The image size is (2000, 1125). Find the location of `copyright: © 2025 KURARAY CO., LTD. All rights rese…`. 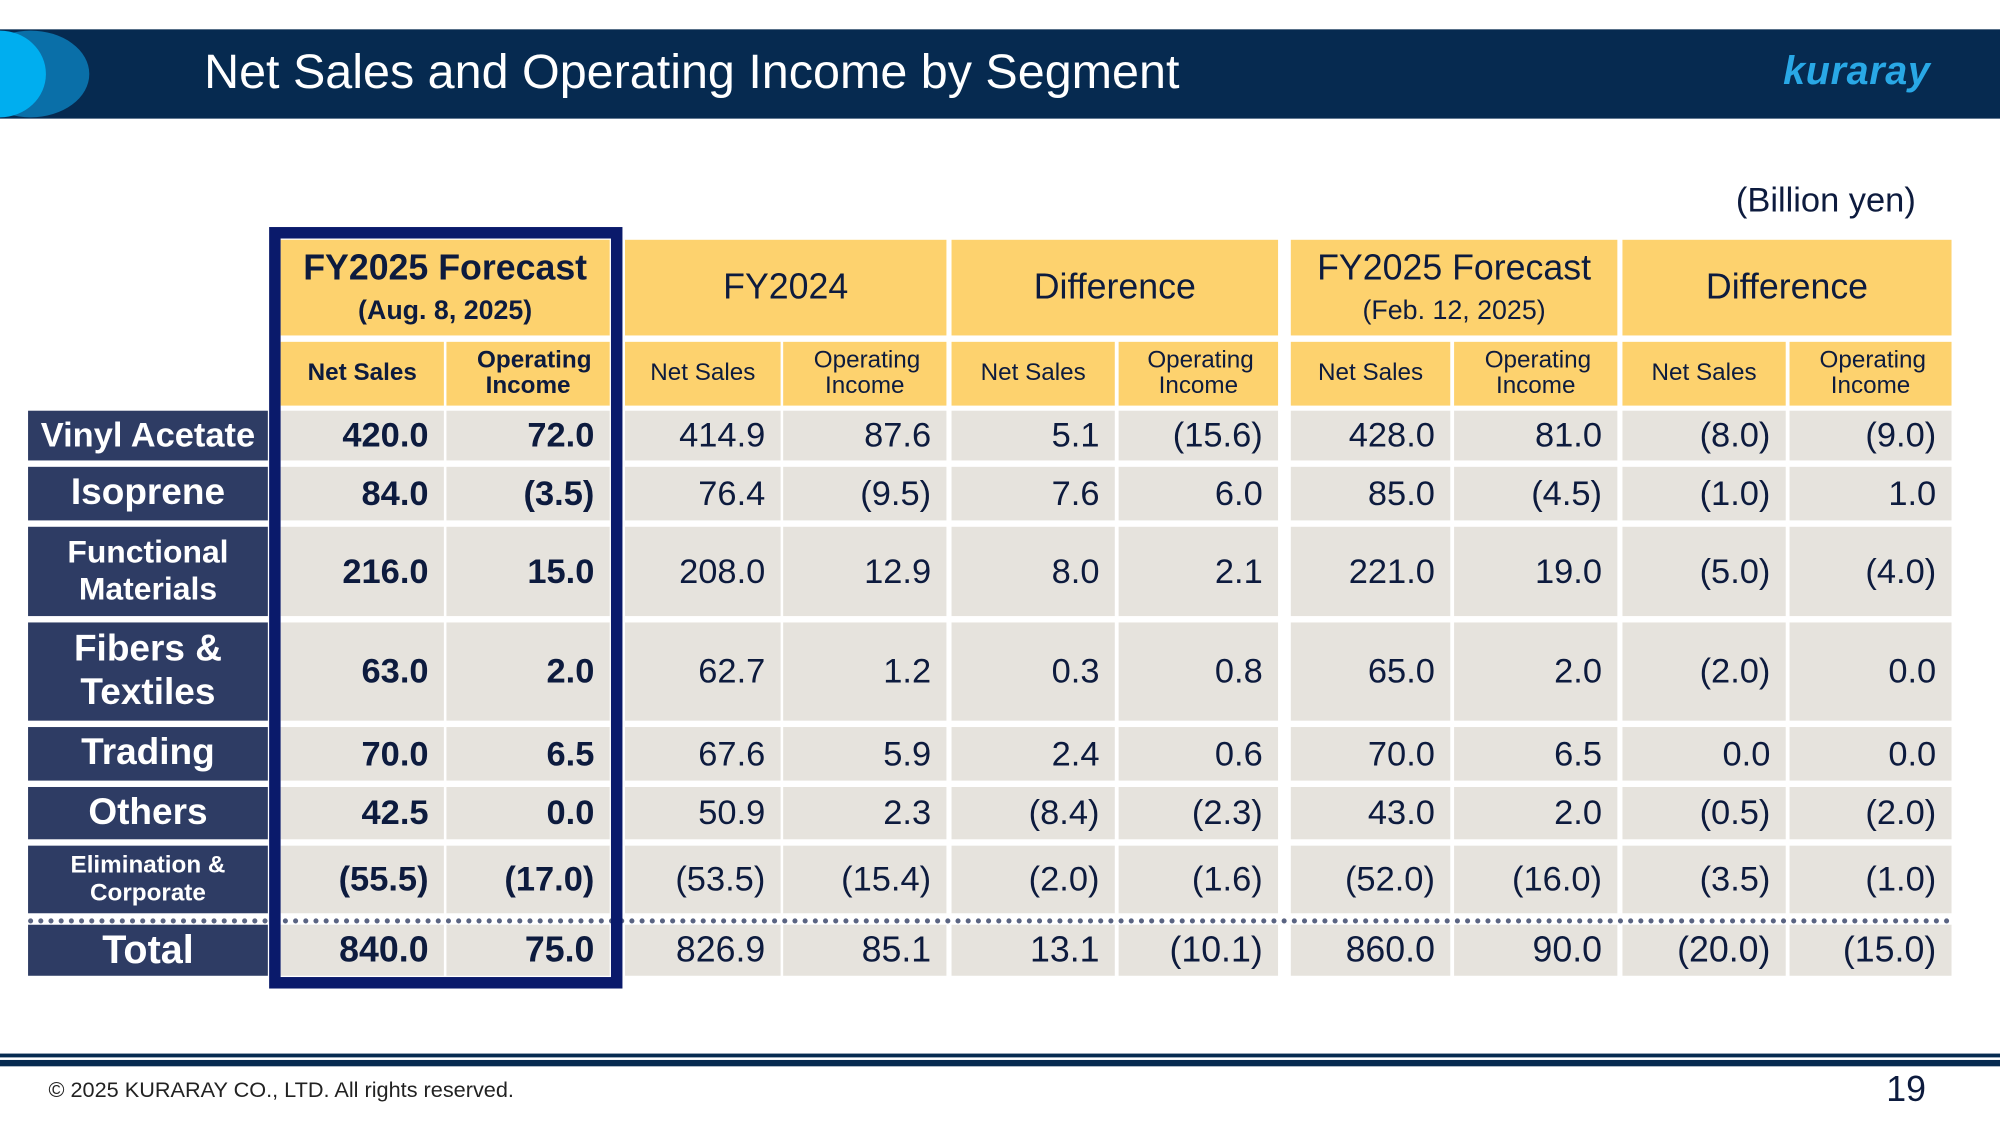

copyright: © 2025 KURARAY CO., LTD. All rights rese… is located at coordinates (281, 1090).